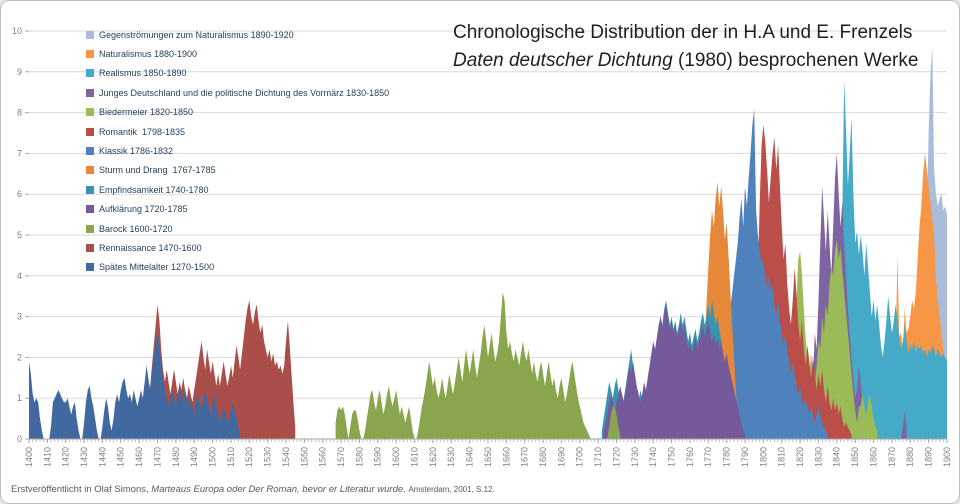  I want to click on legend-label: Romantik 1798-1835, so click(142, 131).